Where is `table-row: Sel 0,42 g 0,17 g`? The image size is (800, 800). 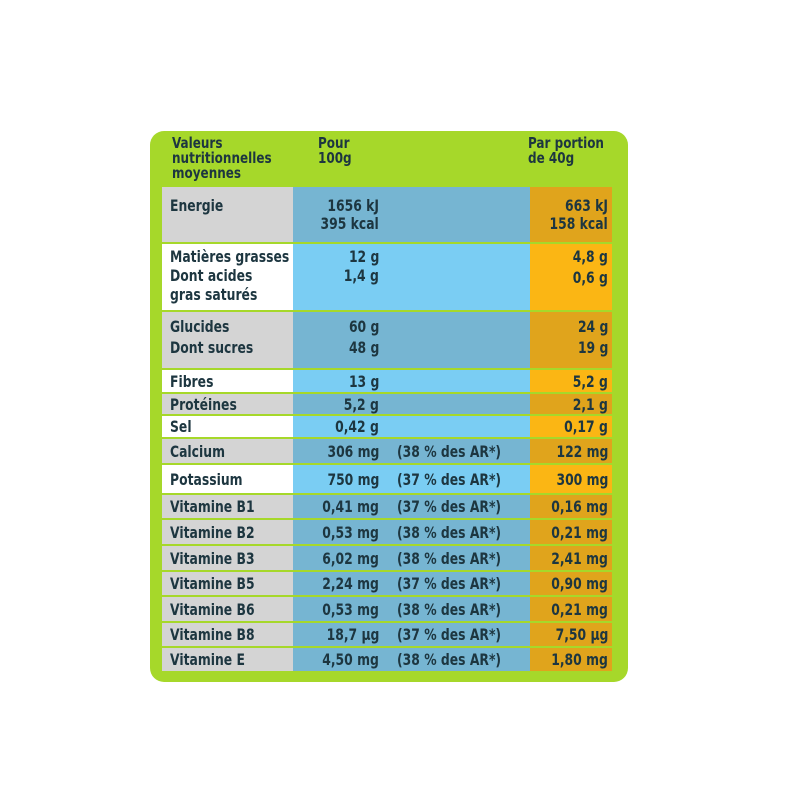
table-row: Sel 0,42 g 0,17 g is located at coordinates (387, 426).